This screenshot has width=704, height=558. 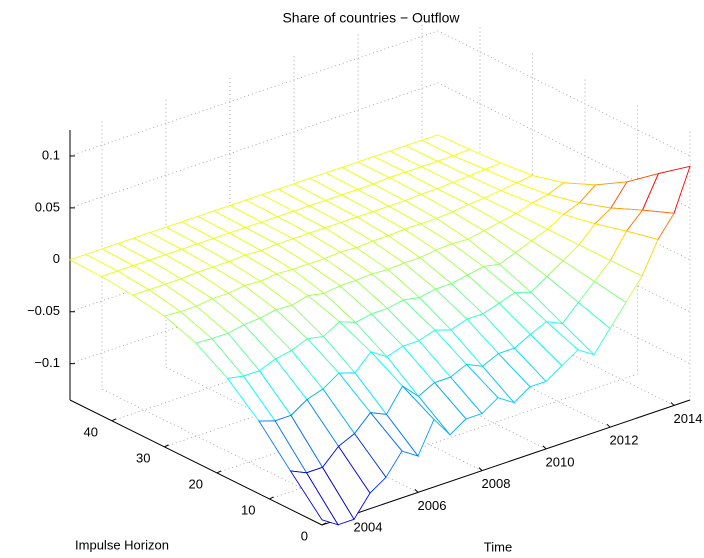 I want to click on z-tick-label: 0.05, so click(x=47, y=206).